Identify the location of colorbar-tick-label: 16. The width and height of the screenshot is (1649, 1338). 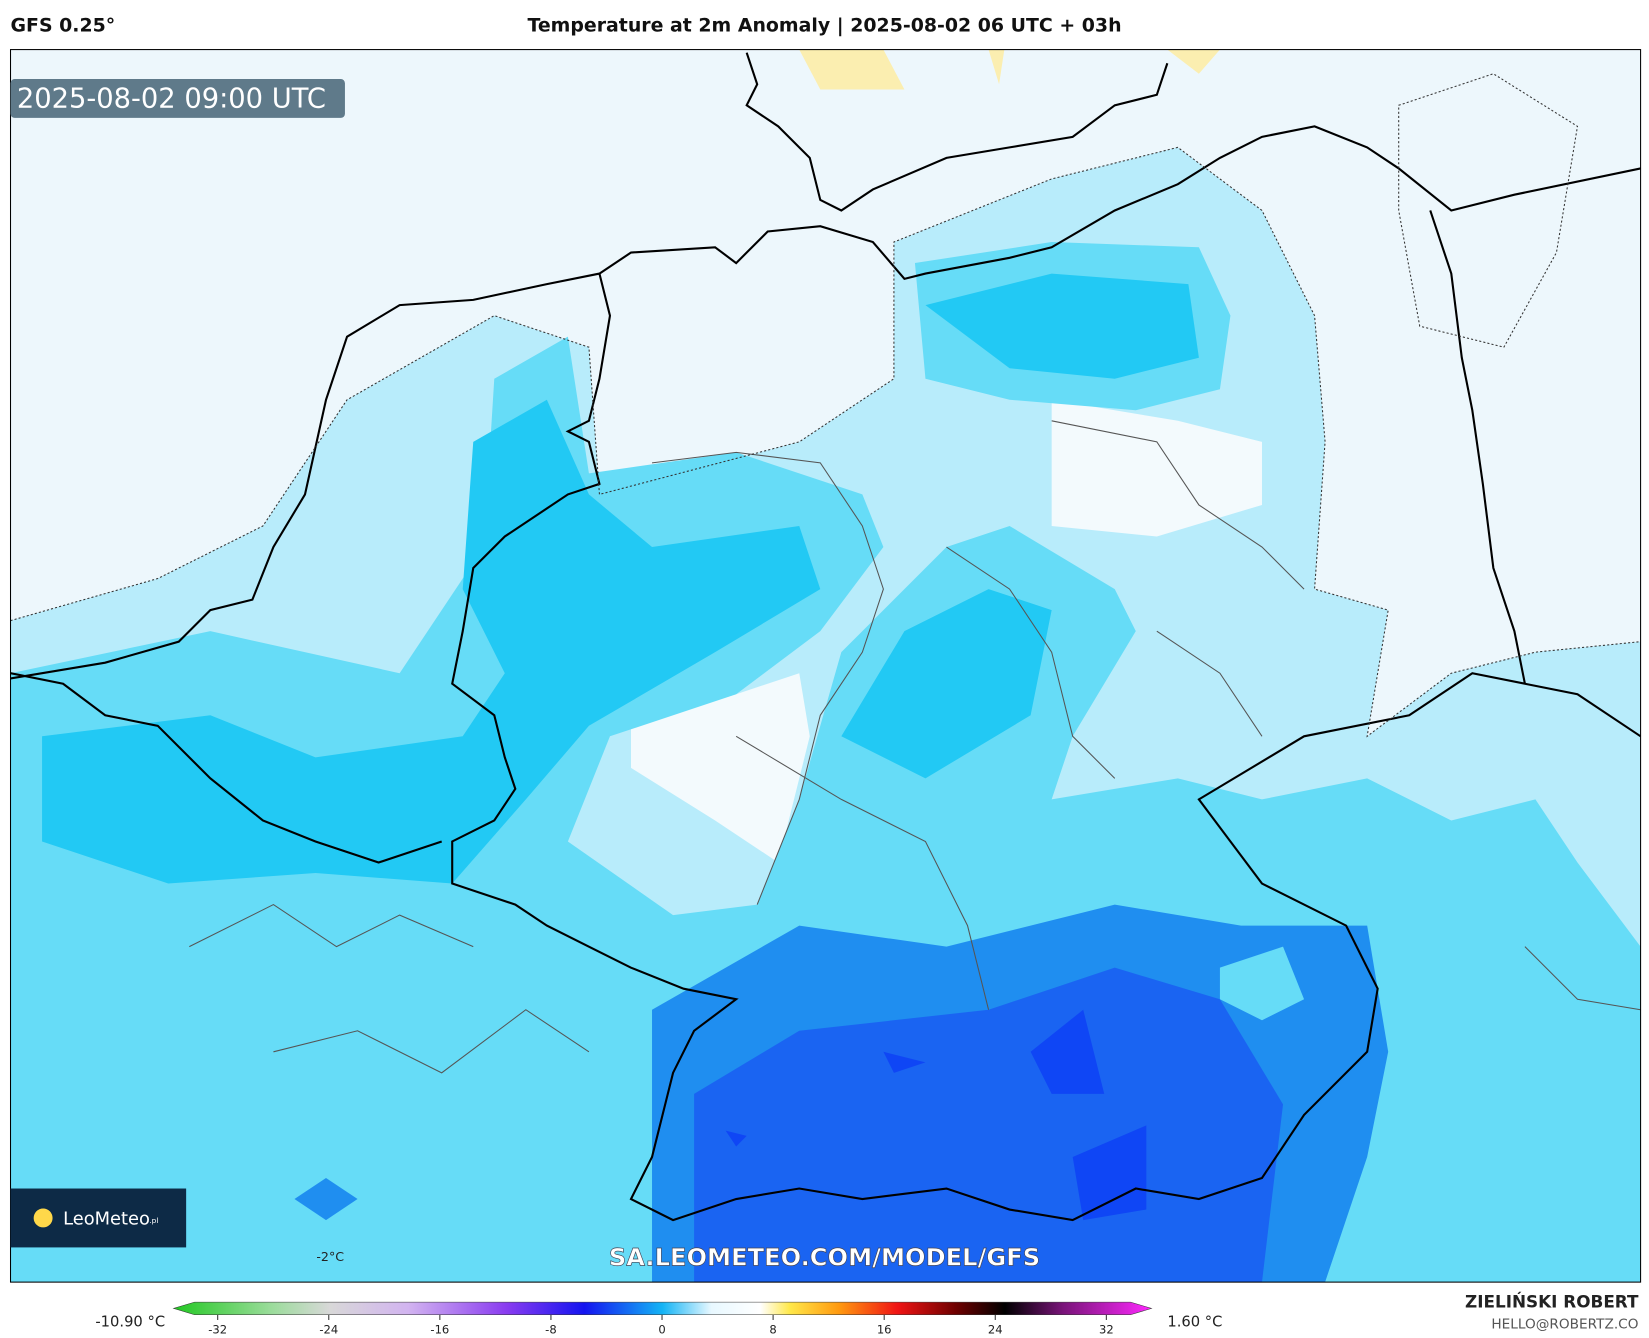
(884, 1330).